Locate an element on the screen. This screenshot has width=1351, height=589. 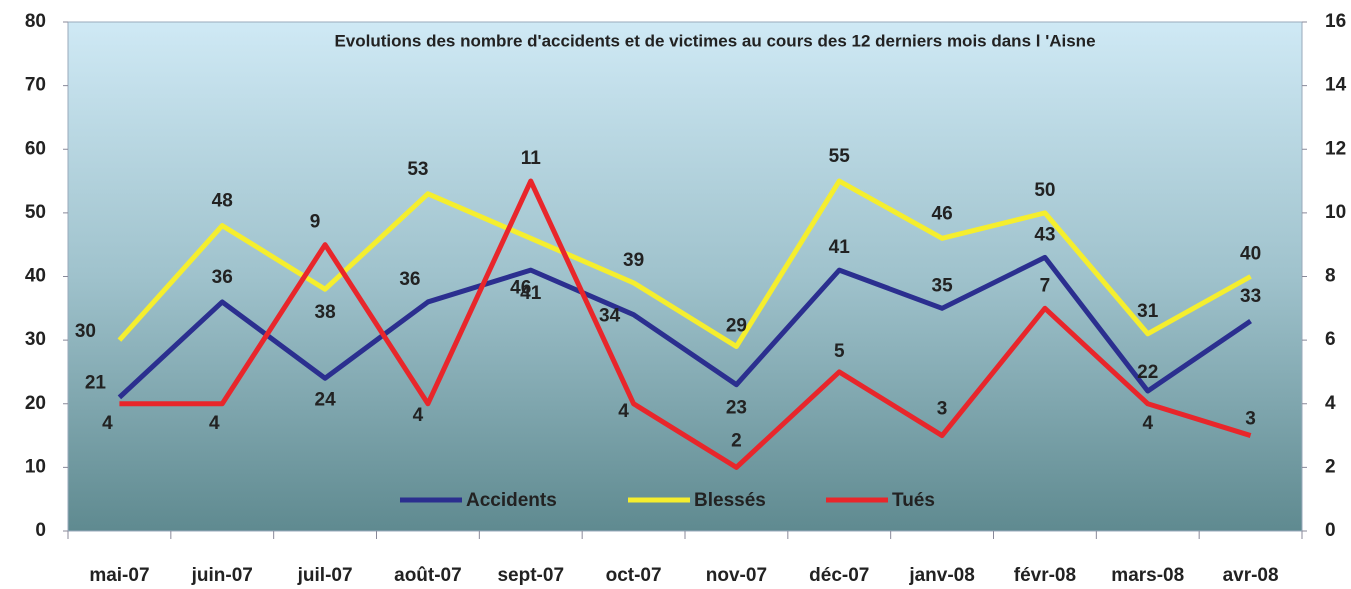
data-label: 43 is located at coordinates (1044, 234).